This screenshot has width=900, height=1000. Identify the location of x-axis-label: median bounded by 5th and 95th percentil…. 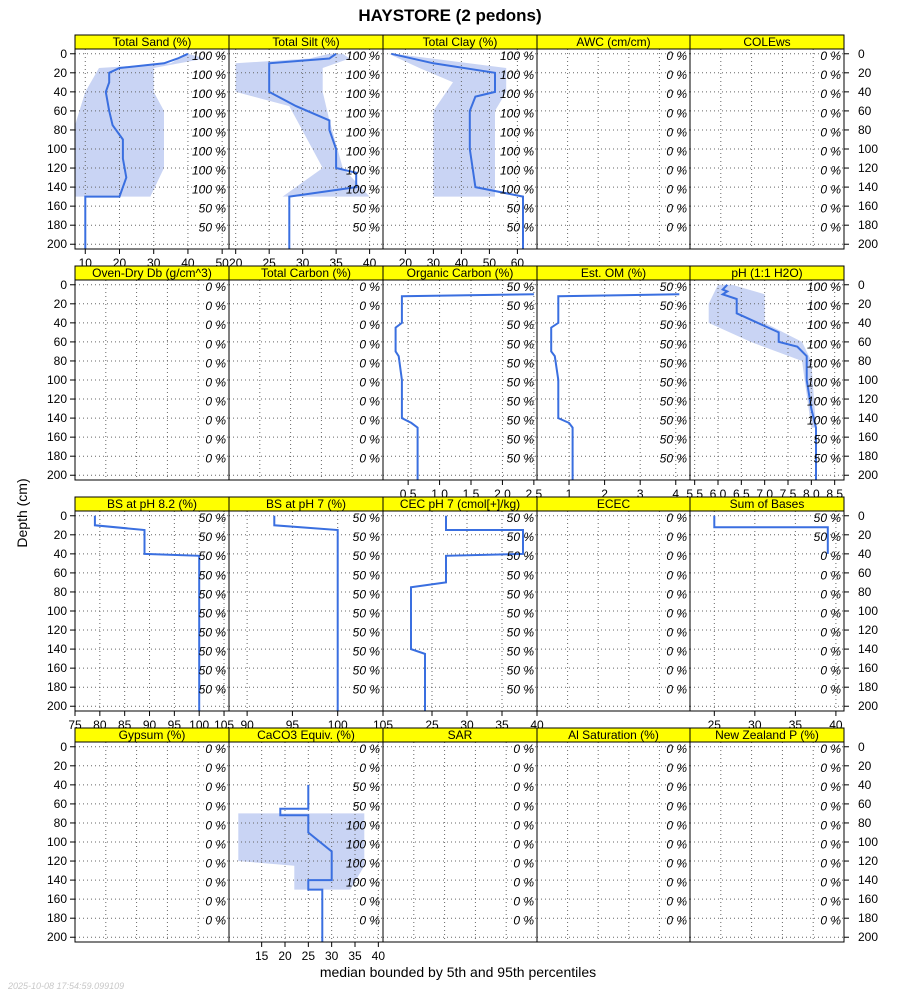
(458, 972).